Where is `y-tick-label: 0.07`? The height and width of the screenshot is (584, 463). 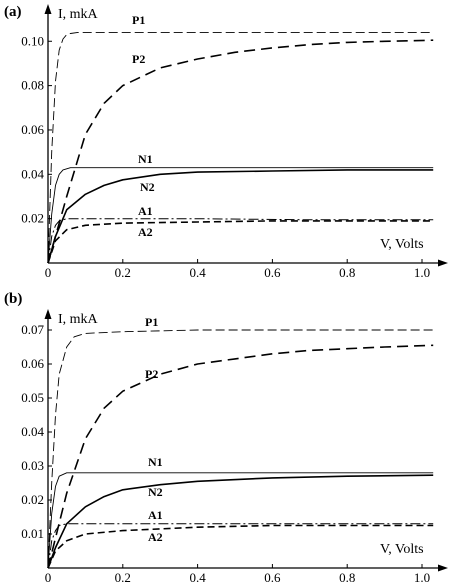 y-tick-label: 0.07 is located at coordinates (32, 329).